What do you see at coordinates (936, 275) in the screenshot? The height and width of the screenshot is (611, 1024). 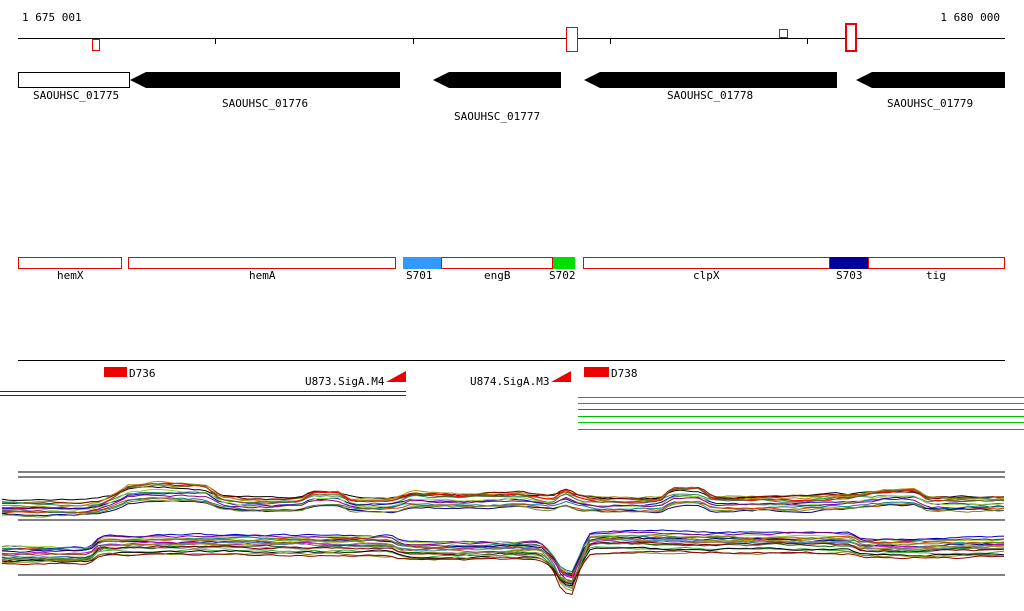 I see `feature-label-tig: tig` at bounding box center [936, 275].